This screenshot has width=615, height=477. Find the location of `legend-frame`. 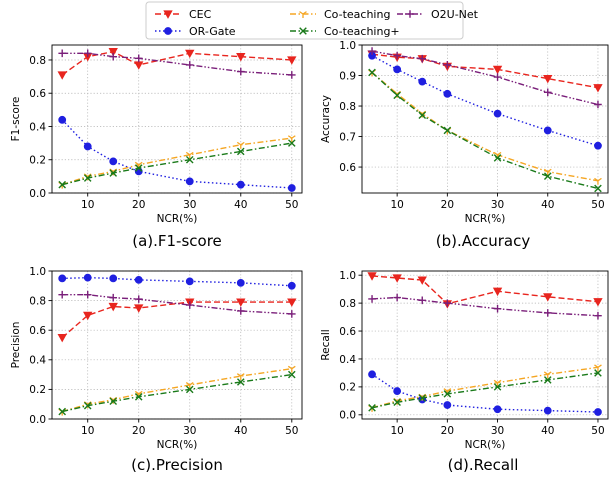

legend-frame is located at coordinates (304, 20).